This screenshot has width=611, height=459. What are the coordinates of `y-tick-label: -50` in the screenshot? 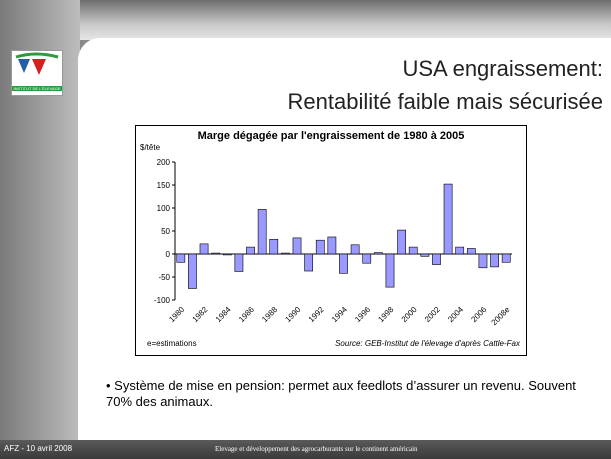 It's located at (164, 277).